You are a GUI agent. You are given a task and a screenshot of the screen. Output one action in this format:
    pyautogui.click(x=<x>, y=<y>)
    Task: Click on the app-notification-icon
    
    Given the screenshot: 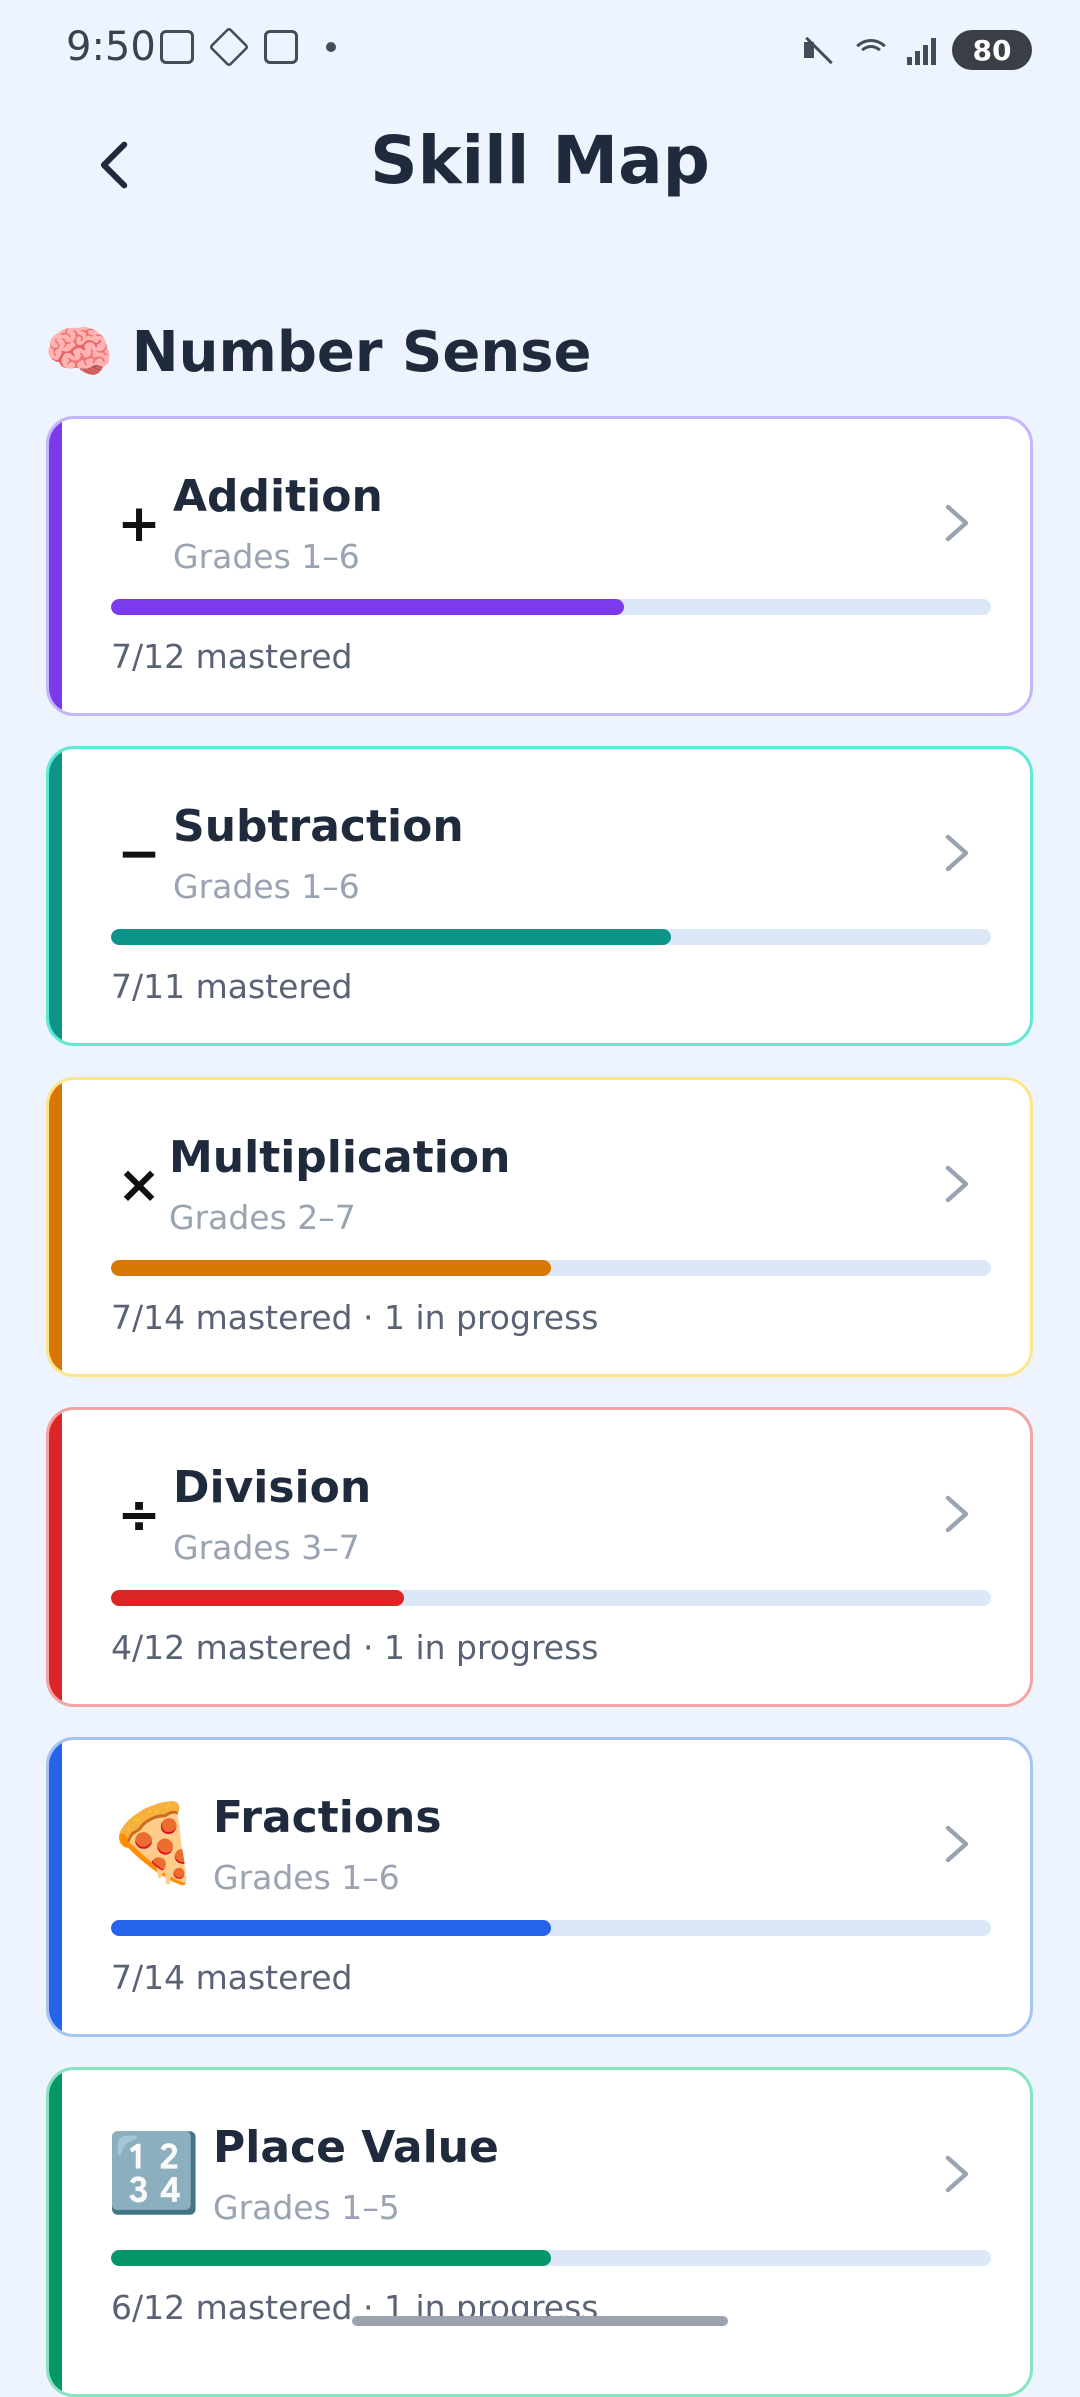 What is the action you would take?
    pyautogui.click(x=229, y=47)
    